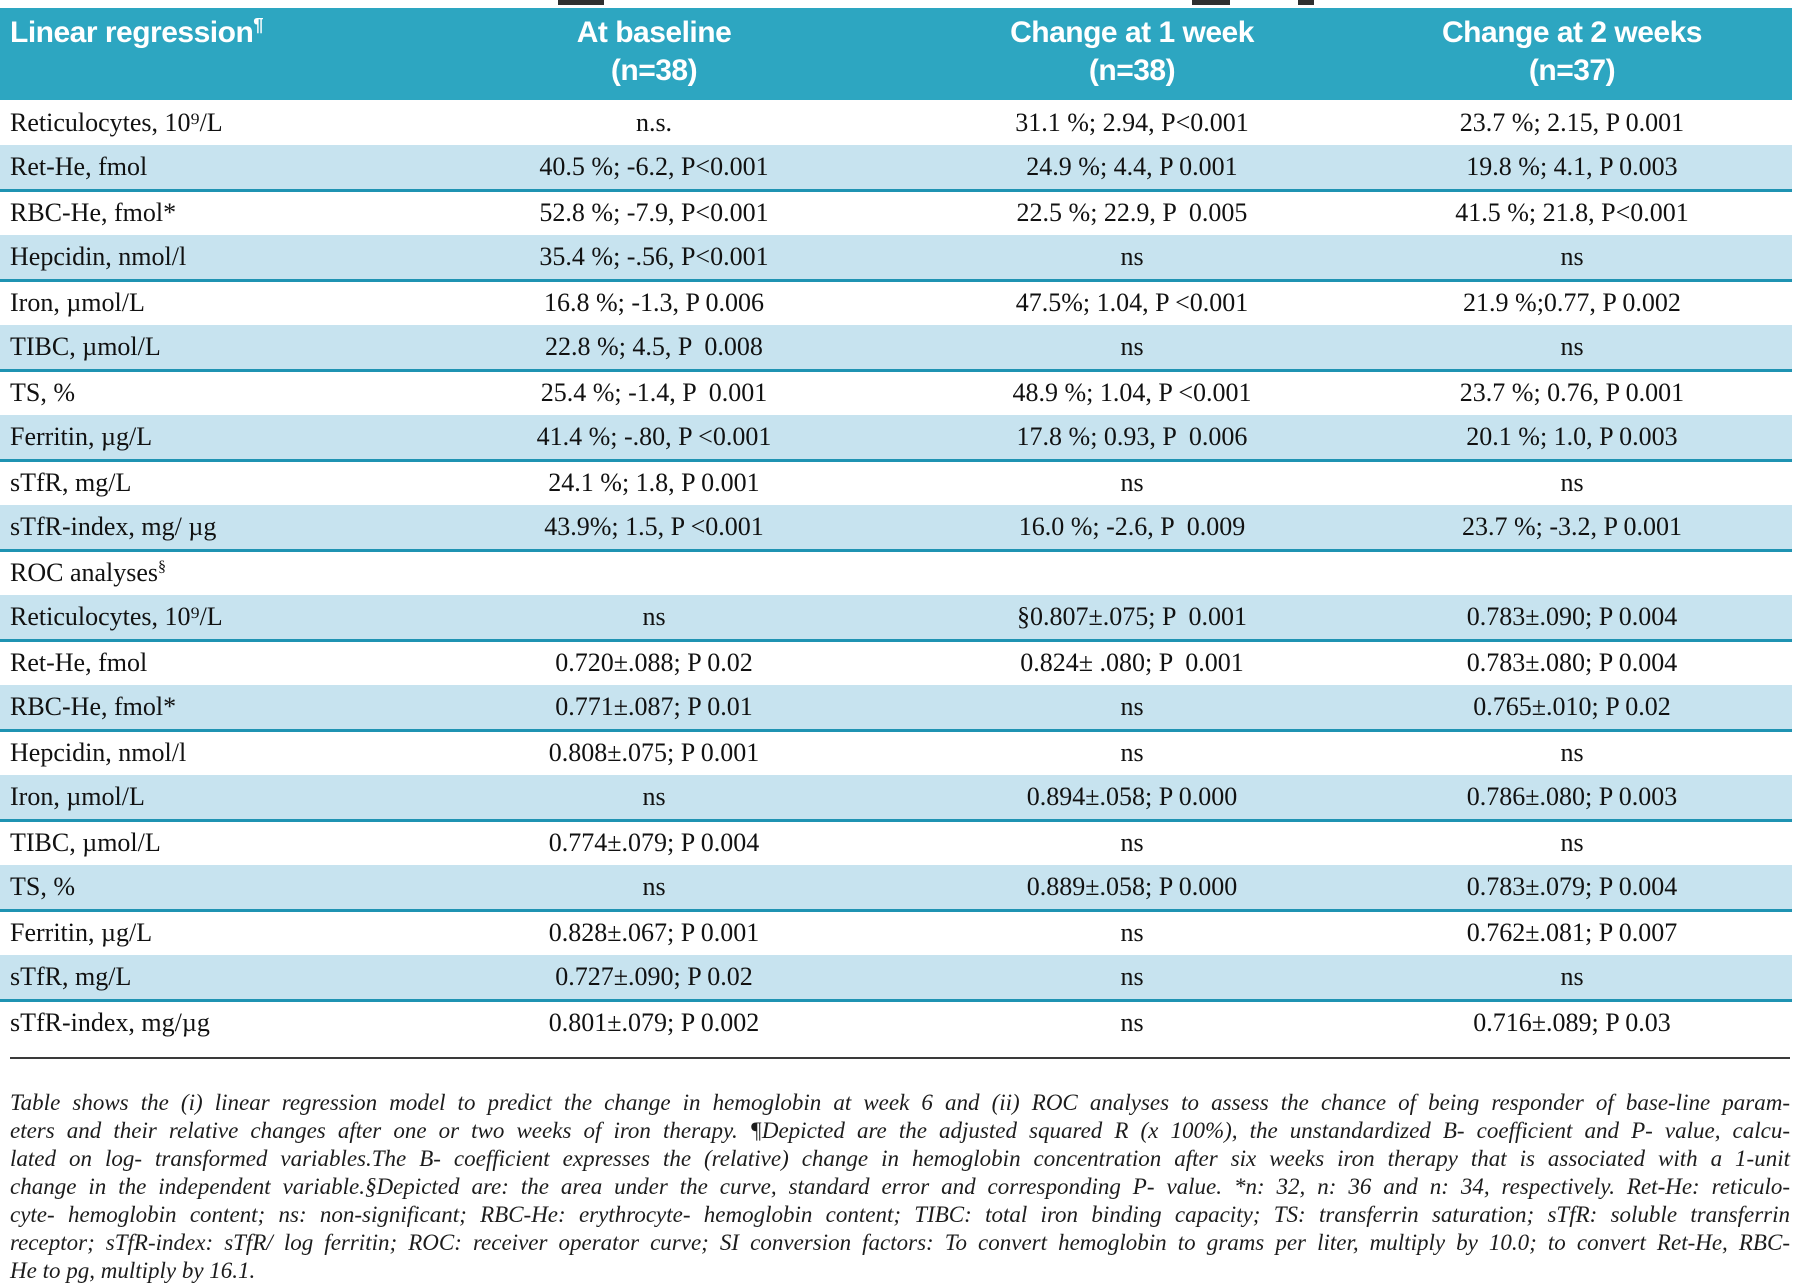 This screenshot has width=1800, height=1285. Describe the element at coordinates (896, 842) in the screenshot. I see `table-row: TIBC, µmol/L 0.774±.079; P 0.004 ns ns` at that location.